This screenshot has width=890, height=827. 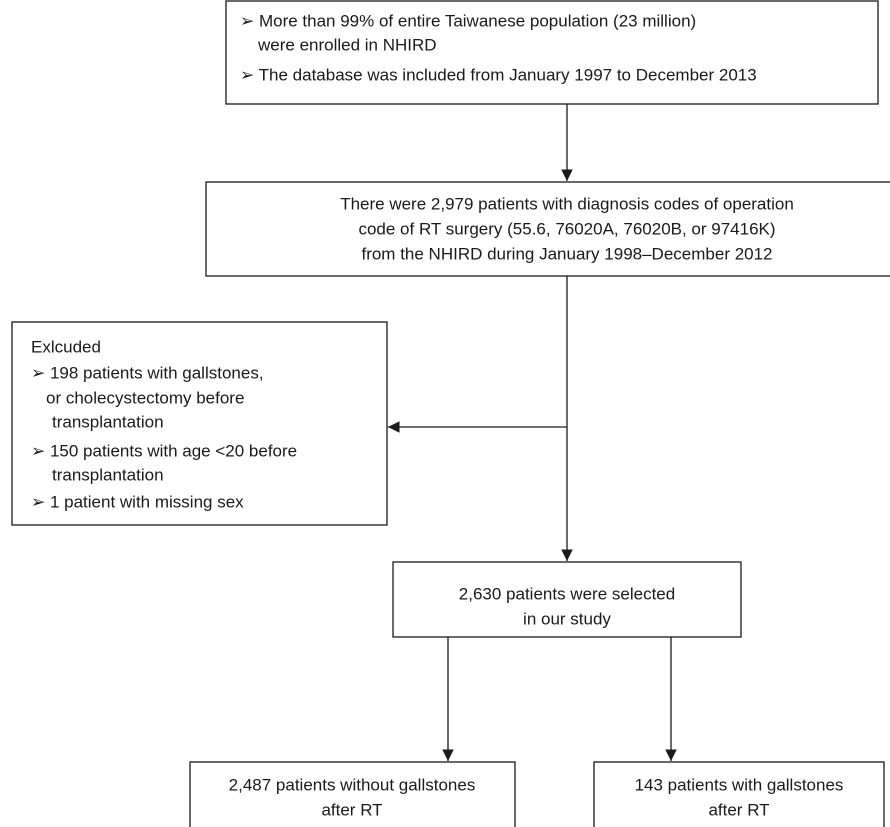 I want to click on node-text: ➢ 1 patient with missing sex, so click(x=137, y=501).